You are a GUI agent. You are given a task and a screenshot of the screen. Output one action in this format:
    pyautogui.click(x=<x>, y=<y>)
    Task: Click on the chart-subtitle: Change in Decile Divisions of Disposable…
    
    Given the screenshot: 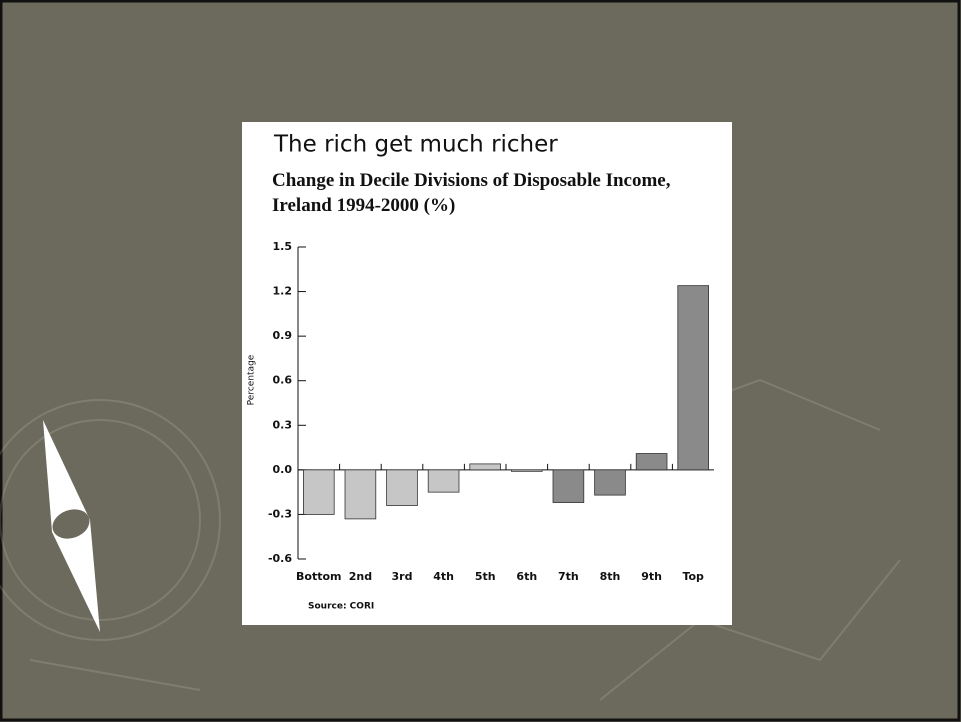 What is the action you would take?
    pyautogui.click(x=471, y=193)
    